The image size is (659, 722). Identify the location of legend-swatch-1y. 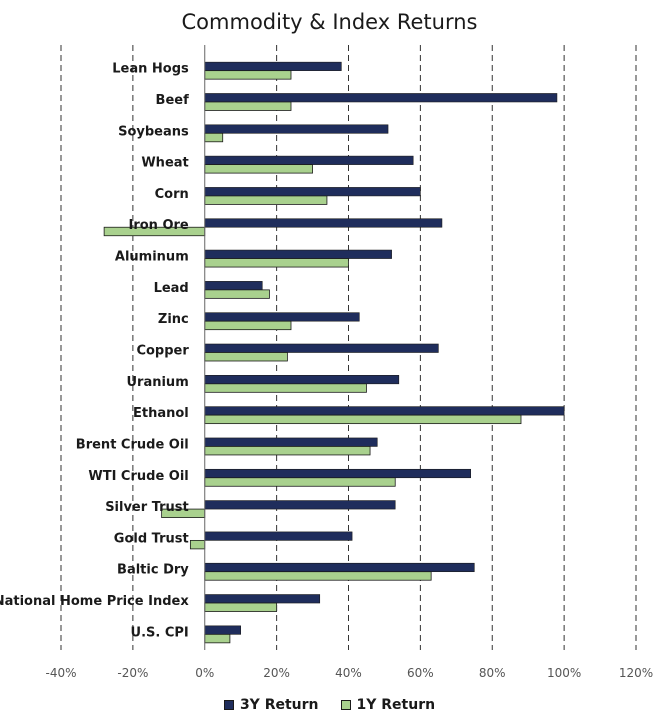
(345, 705).